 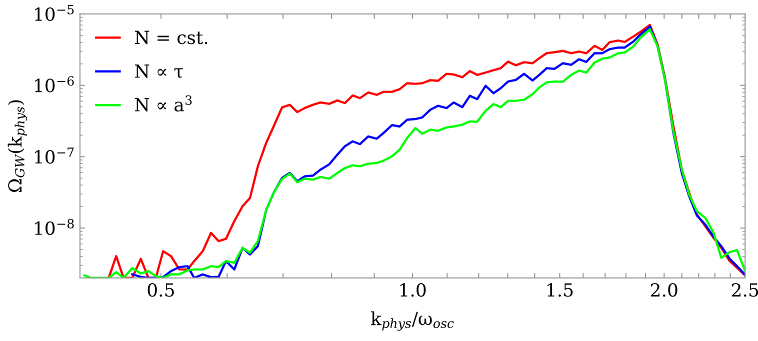 I want to click on y-tick-label: 10$^{−8}$, so click(x=54, y=227).